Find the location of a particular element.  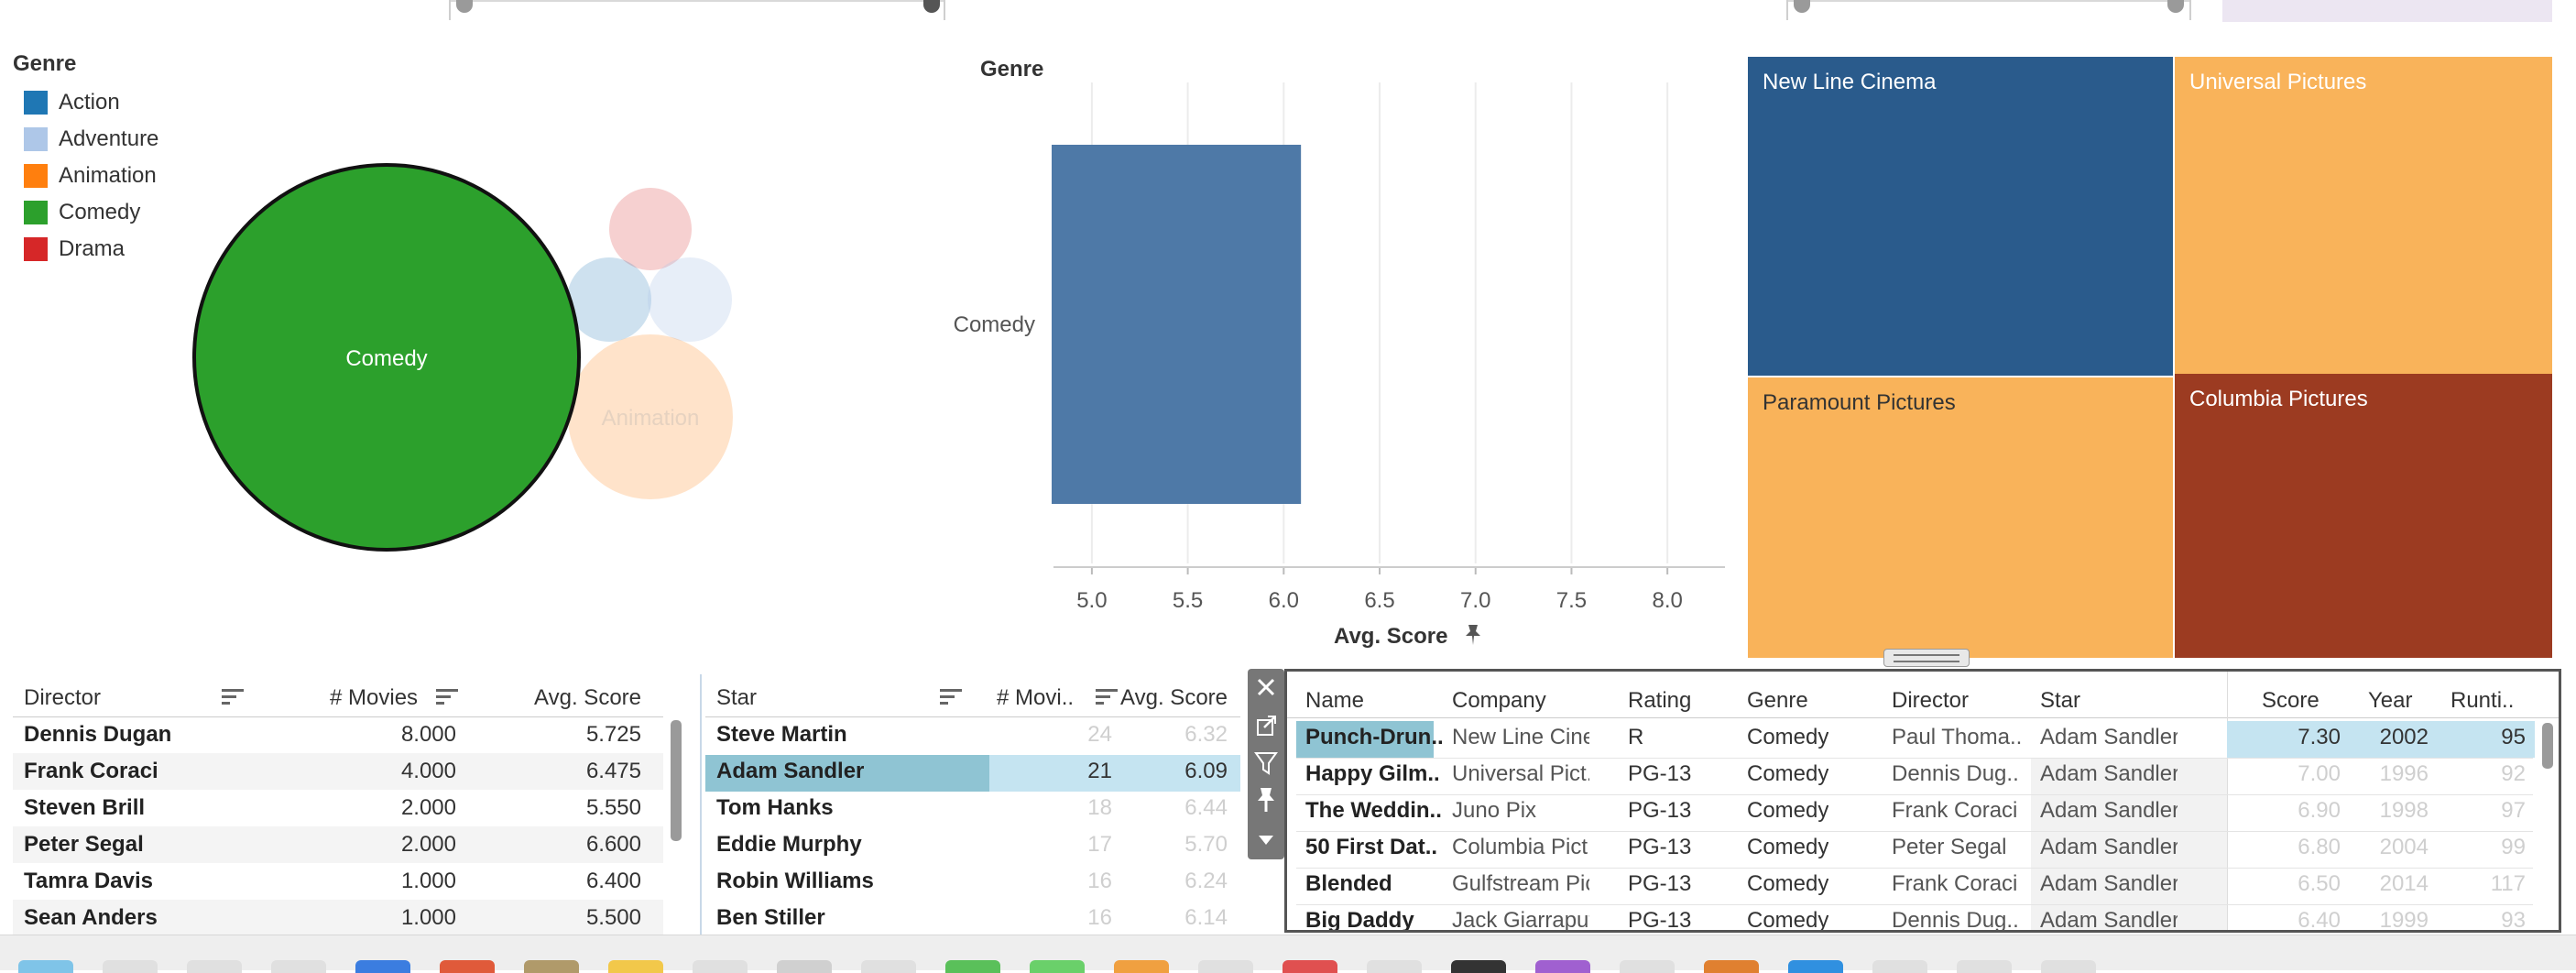

movie-director-cell: Peter Segal is located at coordinates (1950, 847).